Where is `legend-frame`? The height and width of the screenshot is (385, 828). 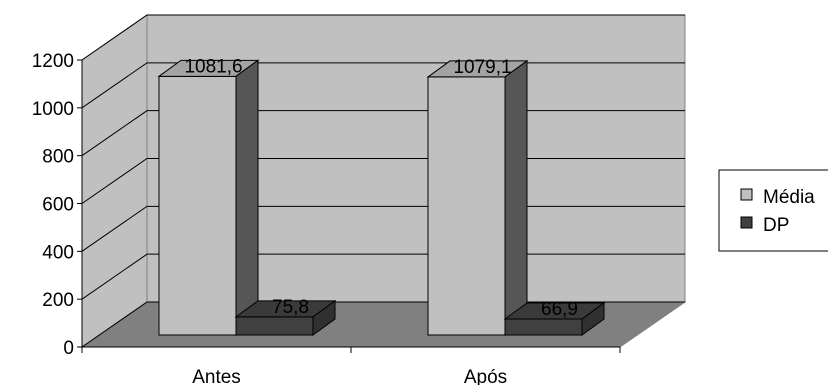 legend-frame is located at coordinates (773, 210).